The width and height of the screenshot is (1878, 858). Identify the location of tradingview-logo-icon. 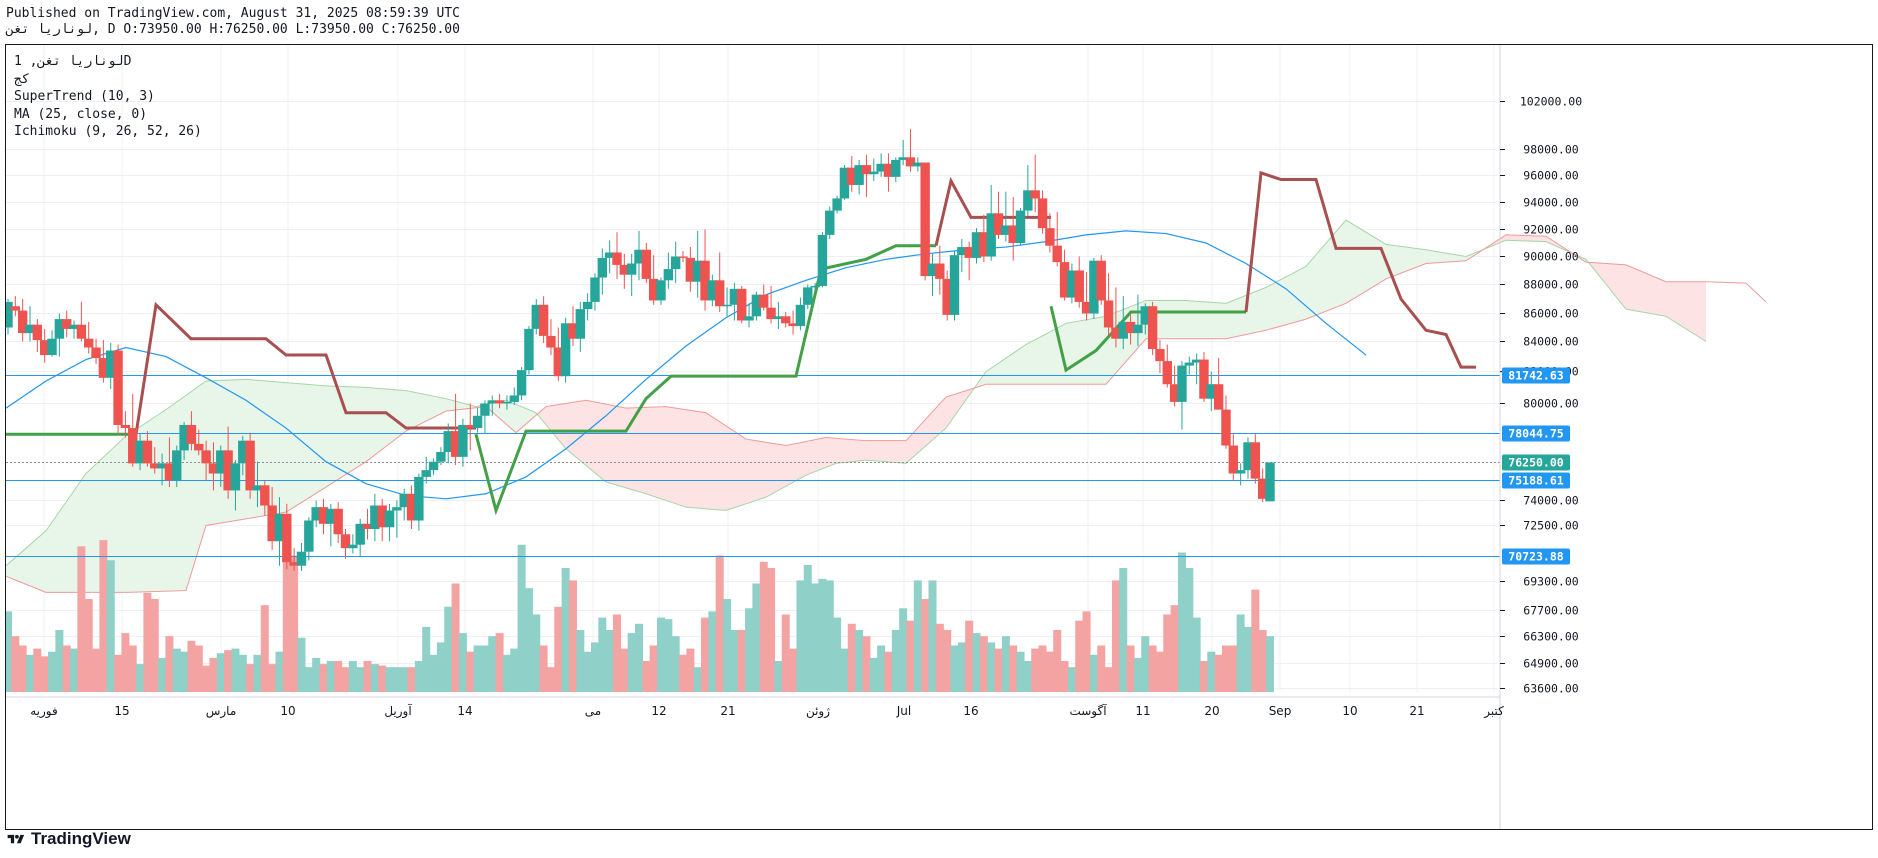
(16, 838).